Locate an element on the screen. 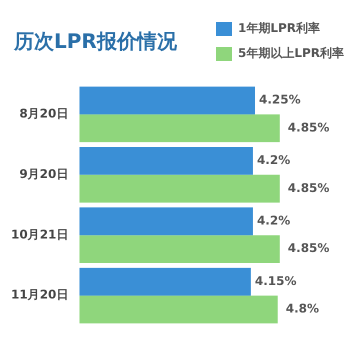 Image resolution: width=352 pixels, height=341 pixels. y-tick-label: 8月20日 is located at coordinates (43, 113).